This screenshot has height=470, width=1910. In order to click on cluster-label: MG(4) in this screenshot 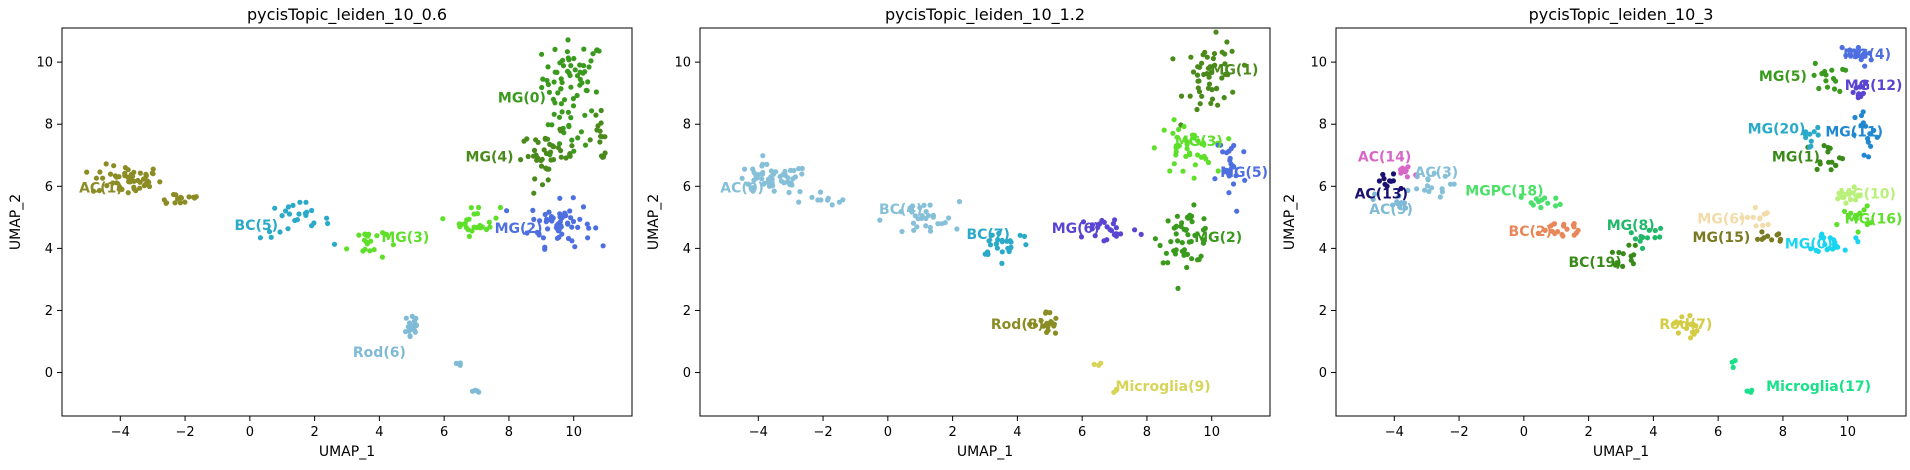, I will do `click(490, 158)`.